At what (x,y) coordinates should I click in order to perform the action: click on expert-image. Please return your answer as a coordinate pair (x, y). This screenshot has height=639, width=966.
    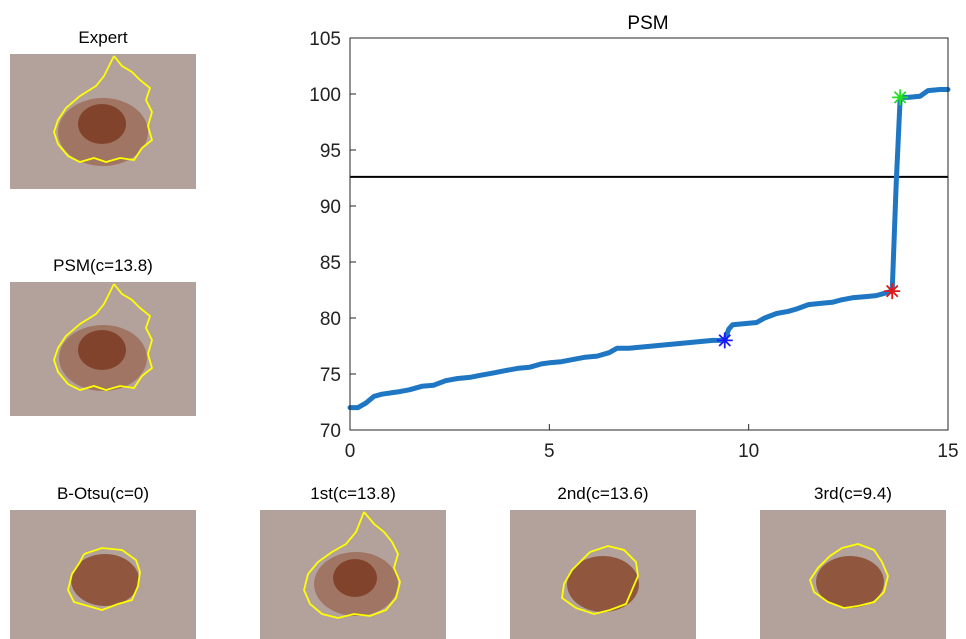
    Looking at the image, I should click on (103, 121).